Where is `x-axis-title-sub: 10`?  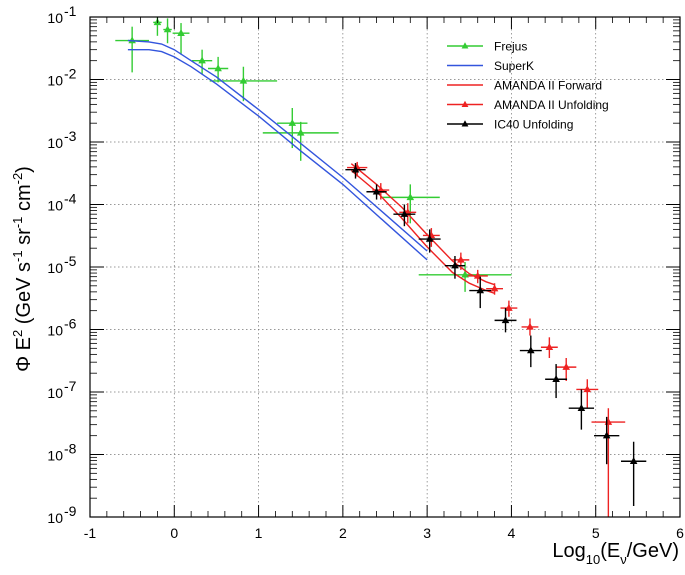 x-axis-title-sub: 10 is located at coordinates (593, 559).